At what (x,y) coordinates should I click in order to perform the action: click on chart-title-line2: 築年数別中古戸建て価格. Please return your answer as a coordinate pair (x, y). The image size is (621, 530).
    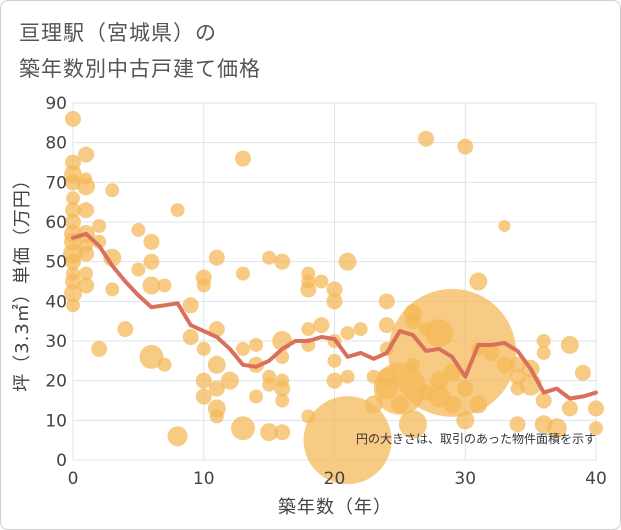
    Looking at the image, I should click on (140, 69).